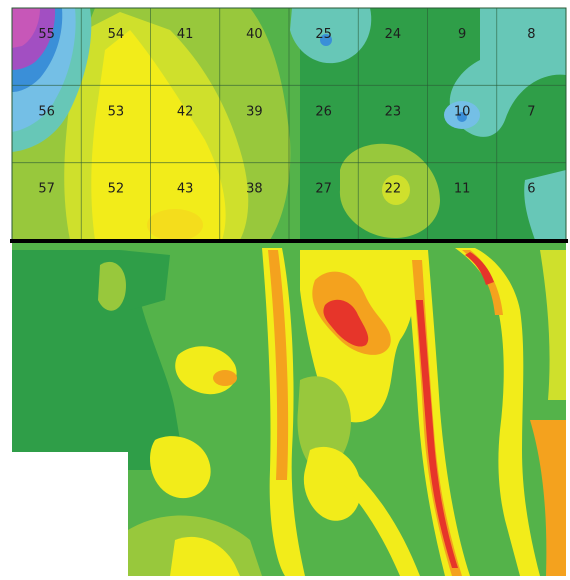 This screenshot has height=580, width=570. What do you see at coordinates (116, 189) in the screenshot?
I see `grid-cell-label: 52` at bounding box center [116, 189].